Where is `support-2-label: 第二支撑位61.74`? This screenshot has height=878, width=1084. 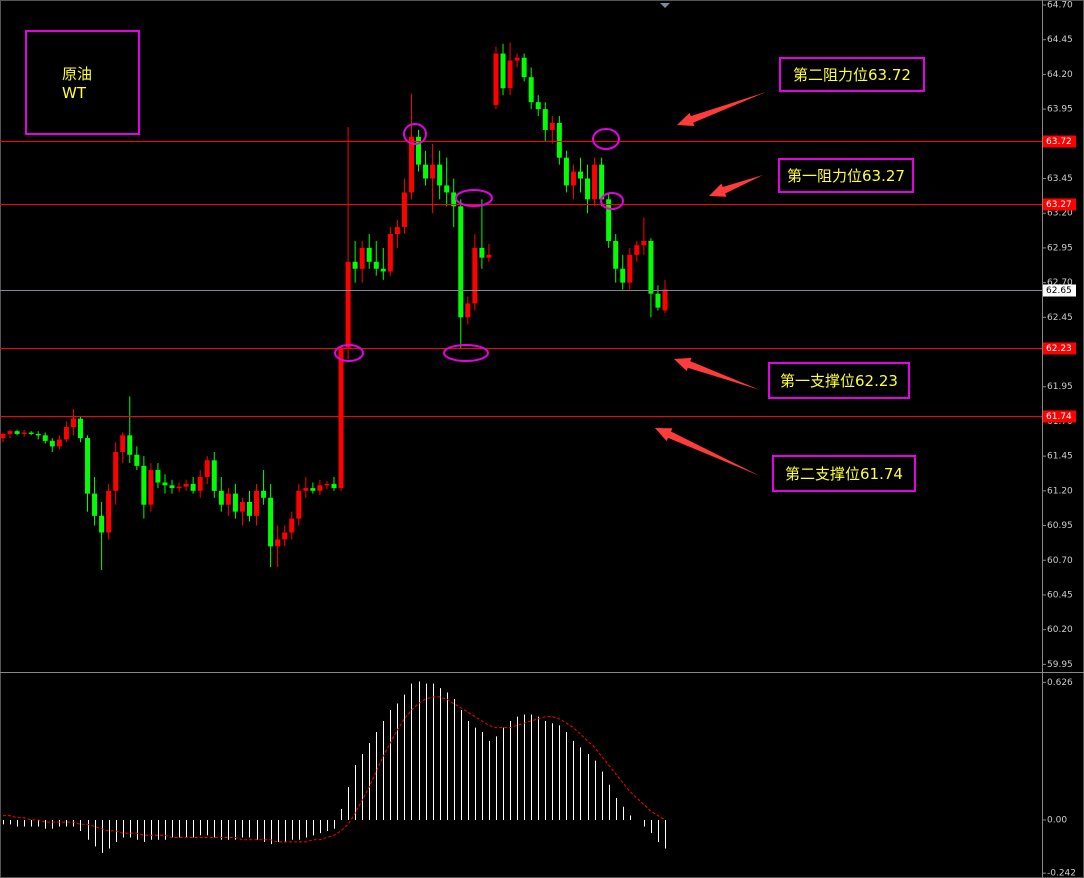
support-2-label: 第二支撑位61.74 is located at coordinates (844, 473).